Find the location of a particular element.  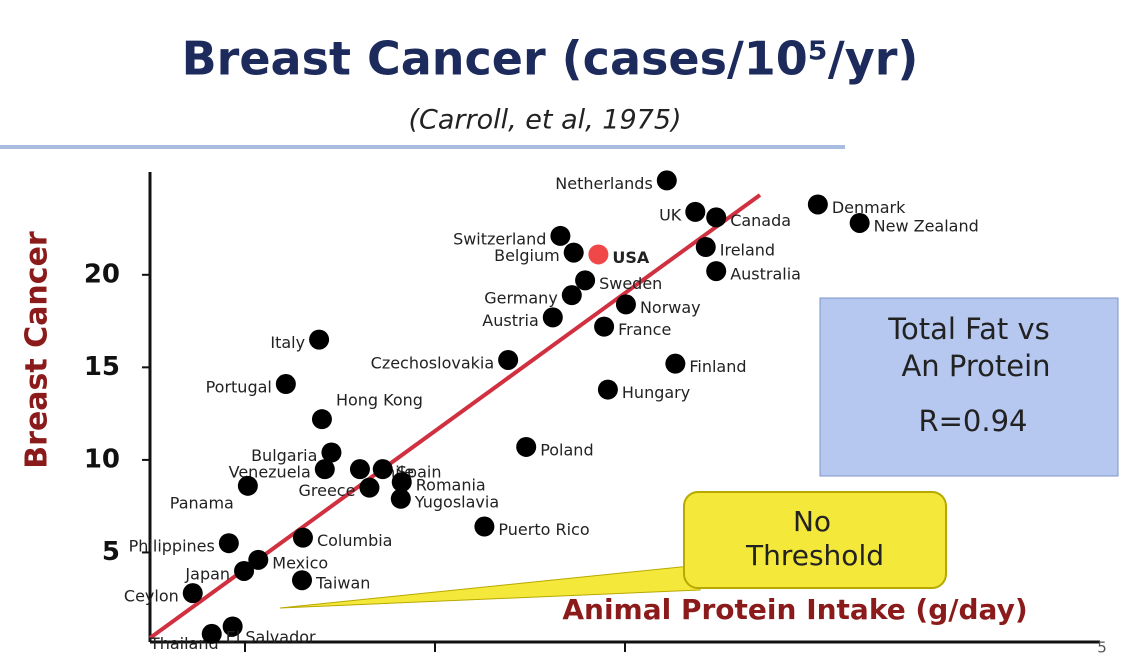

point-label: Portugal is located at coordinates (239, 387).